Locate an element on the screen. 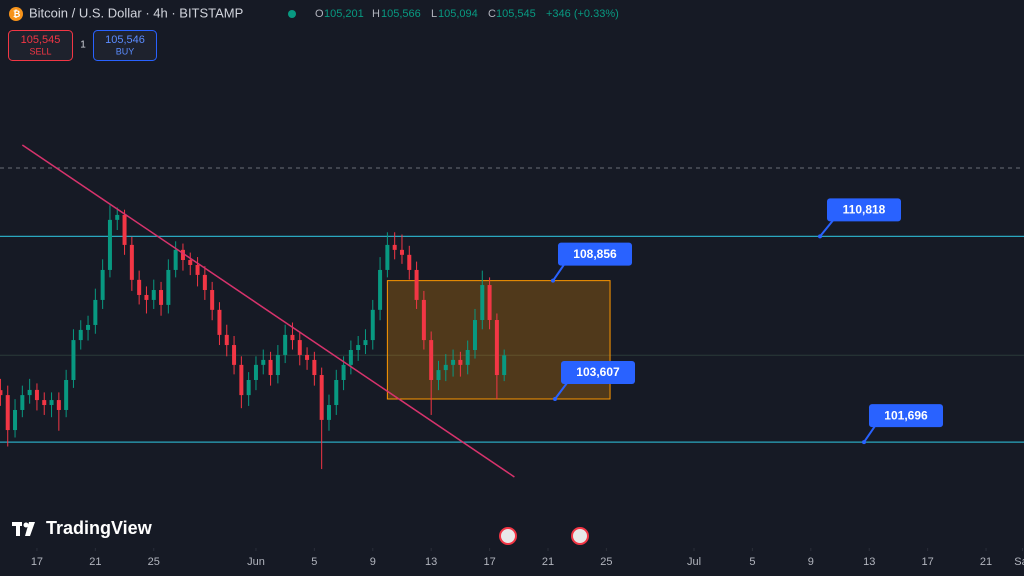  buy-button is located at coordinates (125, 45).